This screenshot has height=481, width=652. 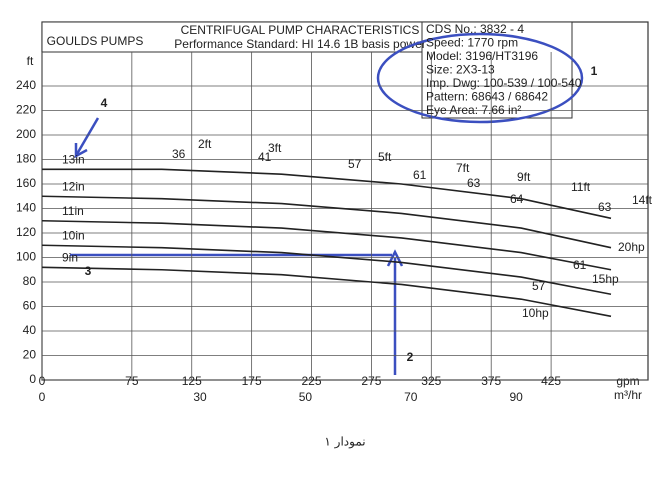 I want to click on x-tick-label: 175, so click(x=252, y=381).